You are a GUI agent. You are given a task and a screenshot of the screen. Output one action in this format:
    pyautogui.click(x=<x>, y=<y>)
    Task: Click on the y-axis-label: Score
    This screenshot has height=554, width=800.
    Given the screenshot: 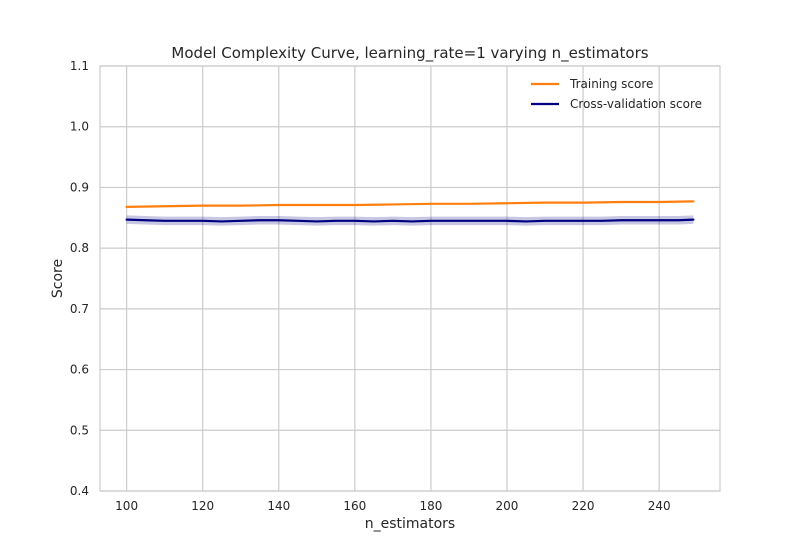 What is the action you would take?
    pyautogui.click(x=58, y=278)
    